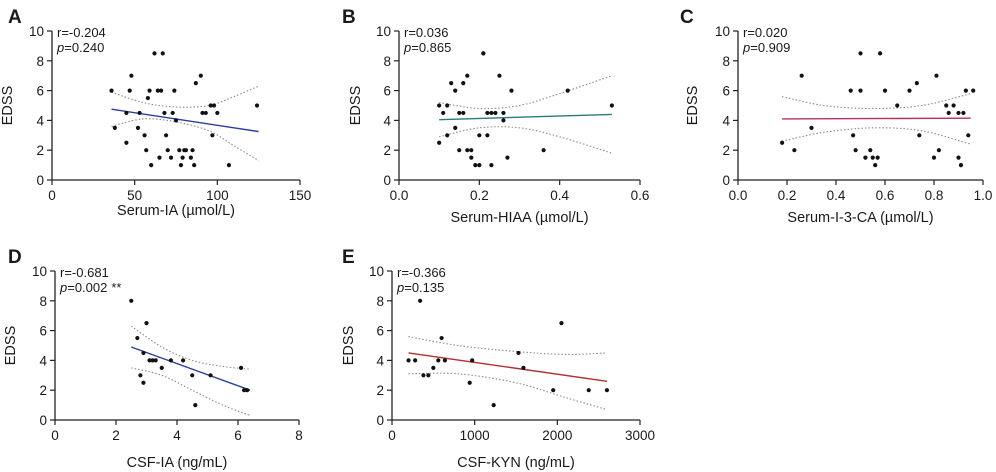  Describe the element at coordinates (177, 435) in the screenshot. I see `x-tick-label-d: 4` at that location.